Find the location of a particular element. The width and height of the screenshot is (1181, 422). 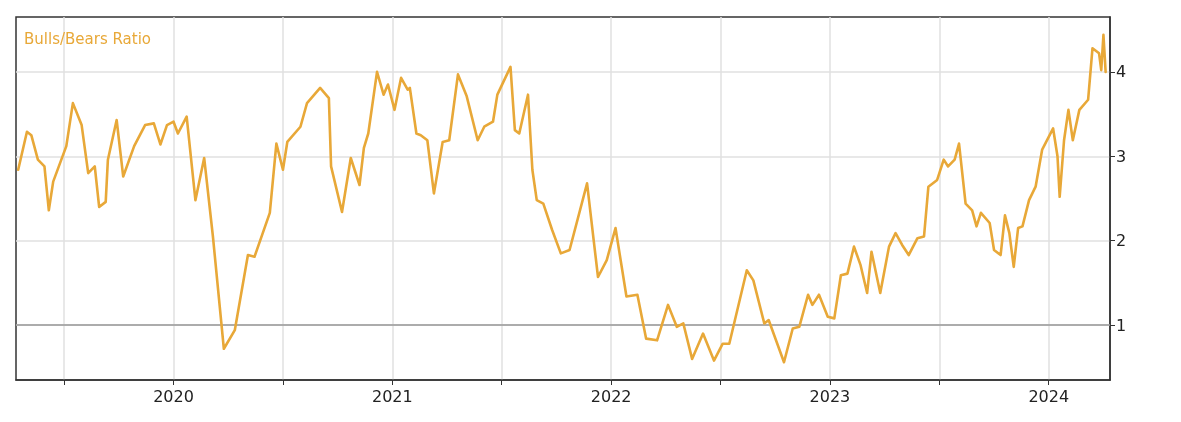

x-tick-label: 2024 is located at coordinates (1049, 396).